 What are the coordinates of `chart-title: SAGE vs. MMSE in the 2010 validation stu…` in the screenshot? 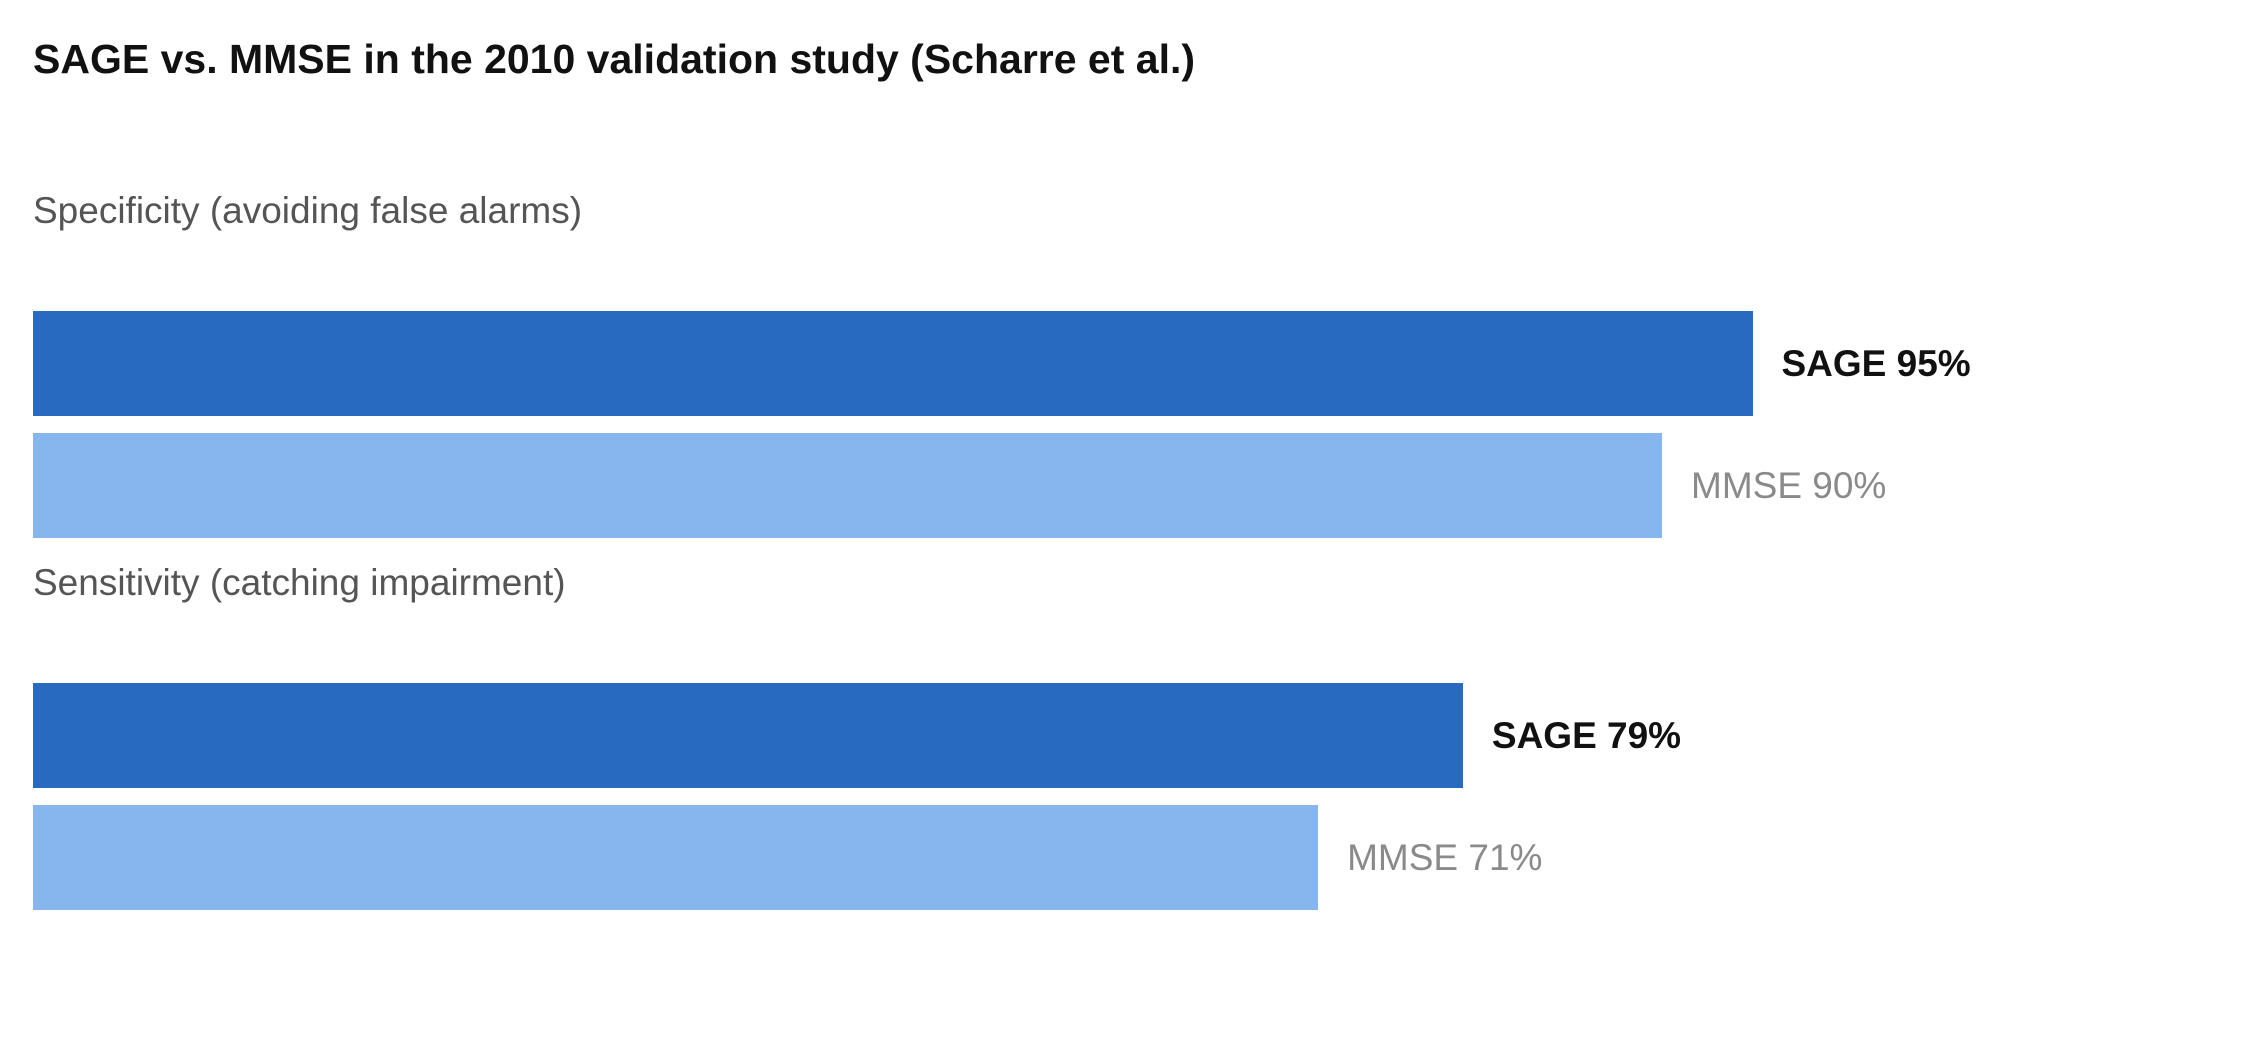 It's located at (614, 59).